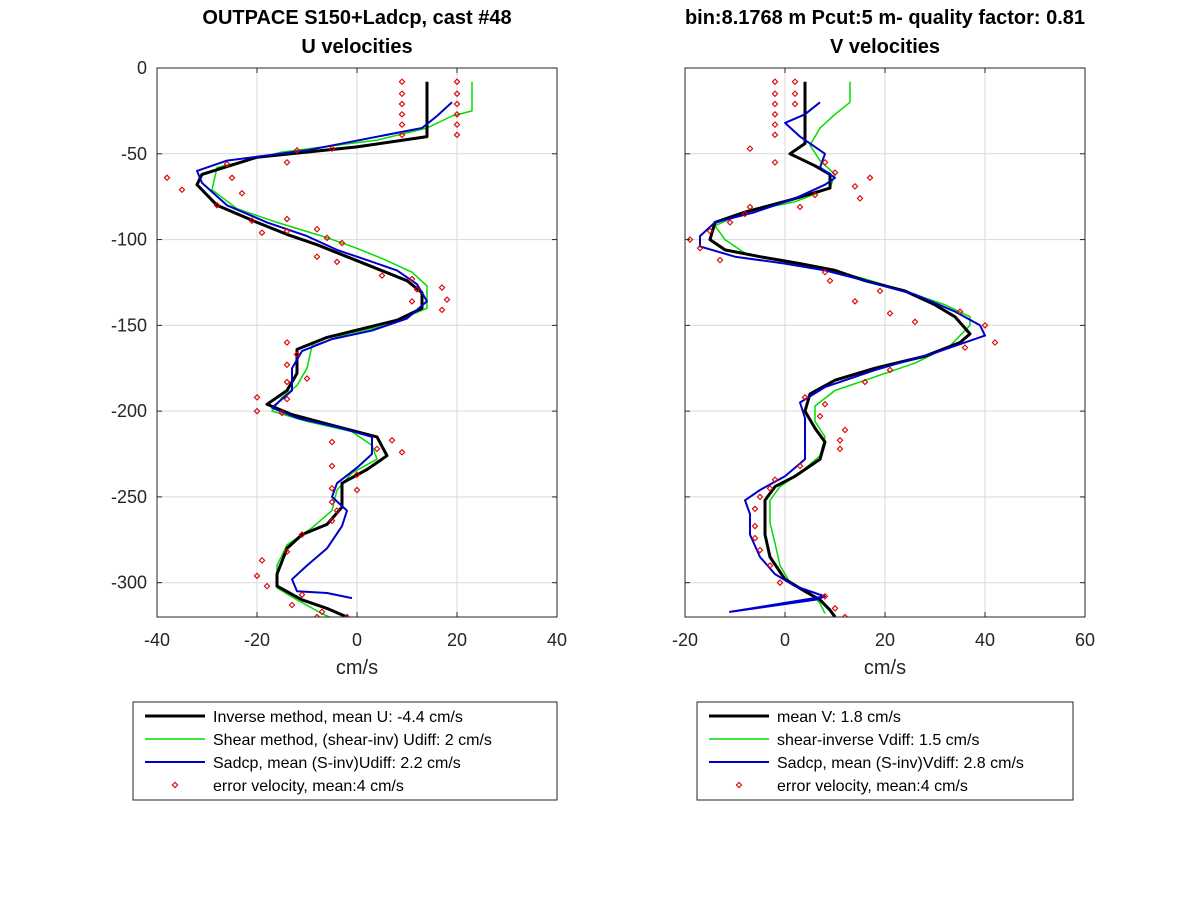 This screenshot has height=900, width=1200. Describe the element at coordinates (134, 154) in the screenshot. I see `y-tick-label: -50` at that location.